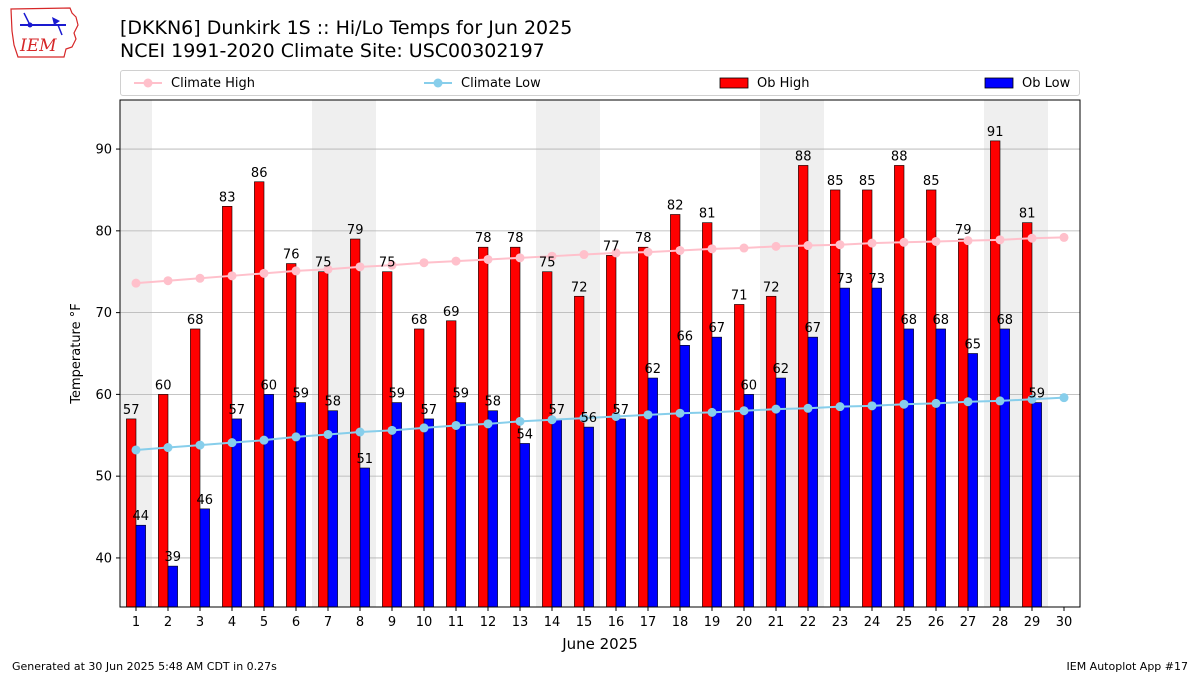  Describe the element at coordinates (194, 83) in the screenshot. I see `legend-item-climate-high: Climate High` at that location.